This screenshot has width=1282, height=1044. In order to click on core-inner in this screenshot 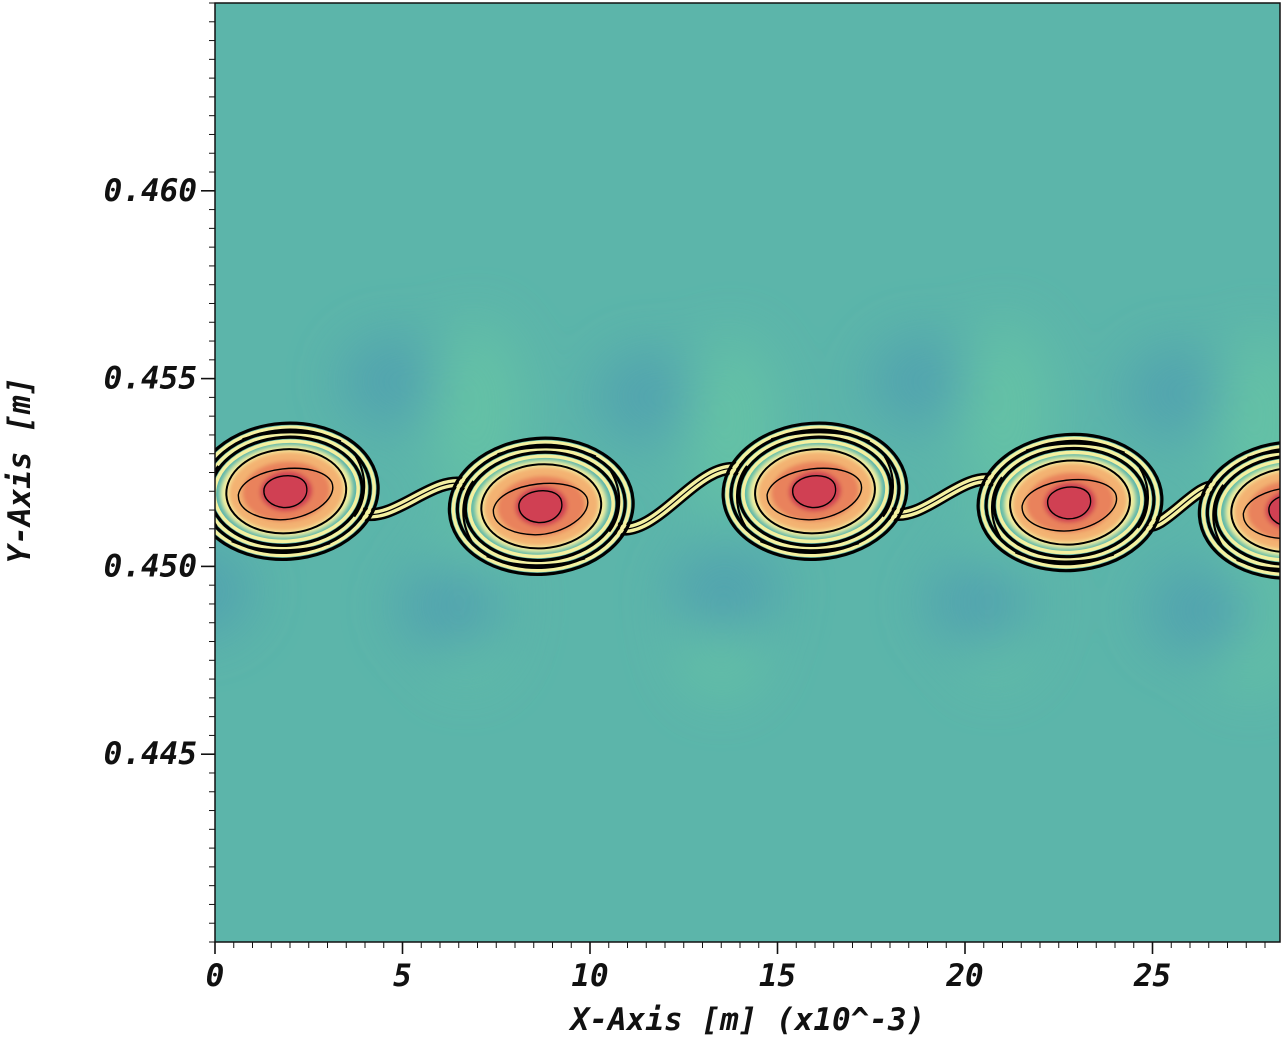, I will do `click(1263, 510)`.